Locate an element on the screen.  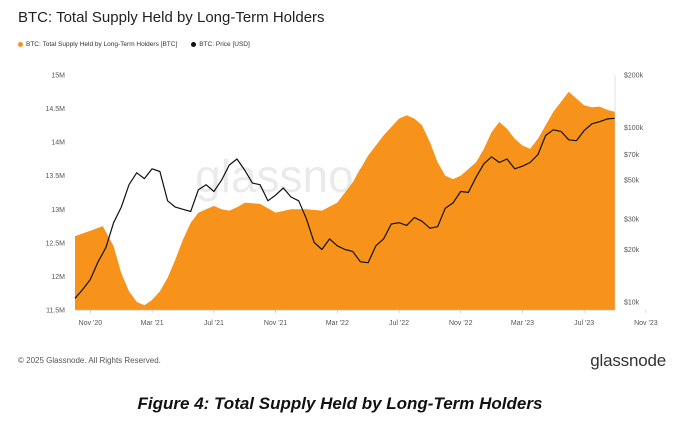
y-left-tick-label: 14.5M is located at coordinates (56, 109).